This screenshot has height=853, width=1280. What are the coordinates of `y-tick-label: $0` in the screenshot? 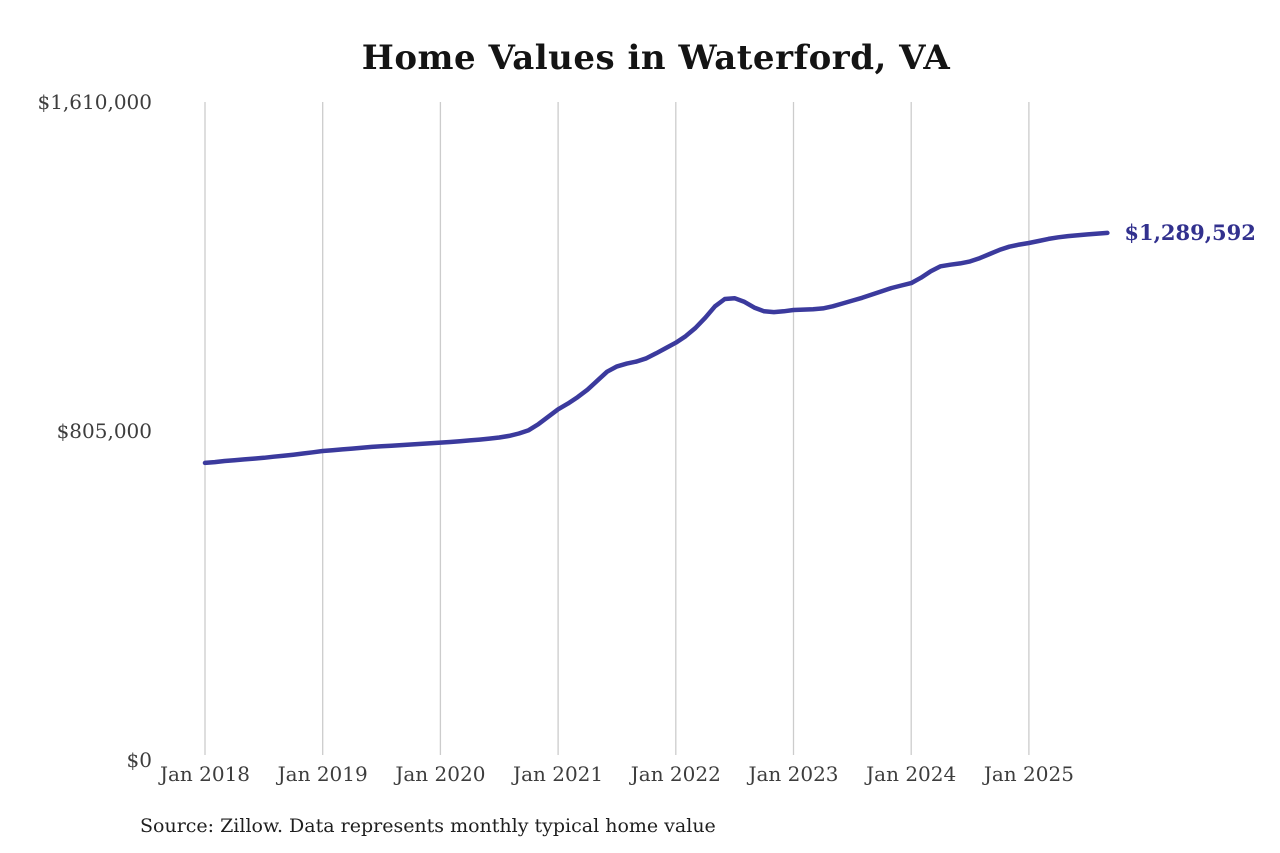 It's located at (139, 760).